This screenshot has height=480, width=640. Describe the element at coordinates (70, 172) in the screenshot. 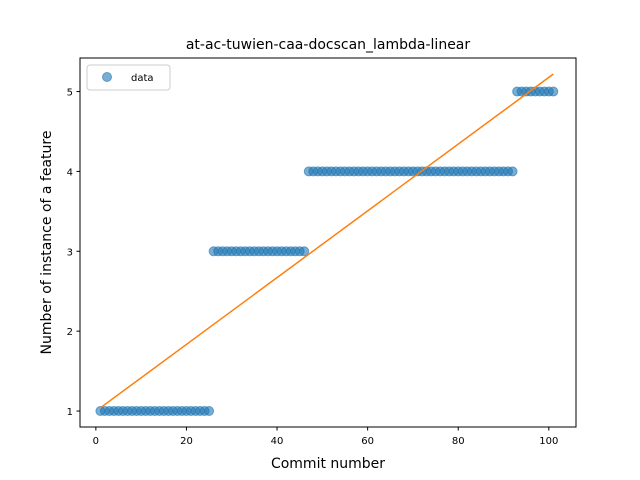

I see `y-tick-label: 4` at that location.